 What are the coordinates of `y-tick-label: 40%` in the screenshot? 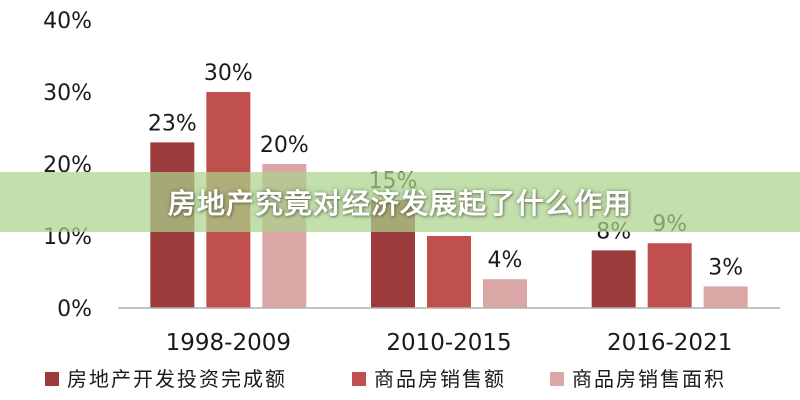 It's located at (67, 21).